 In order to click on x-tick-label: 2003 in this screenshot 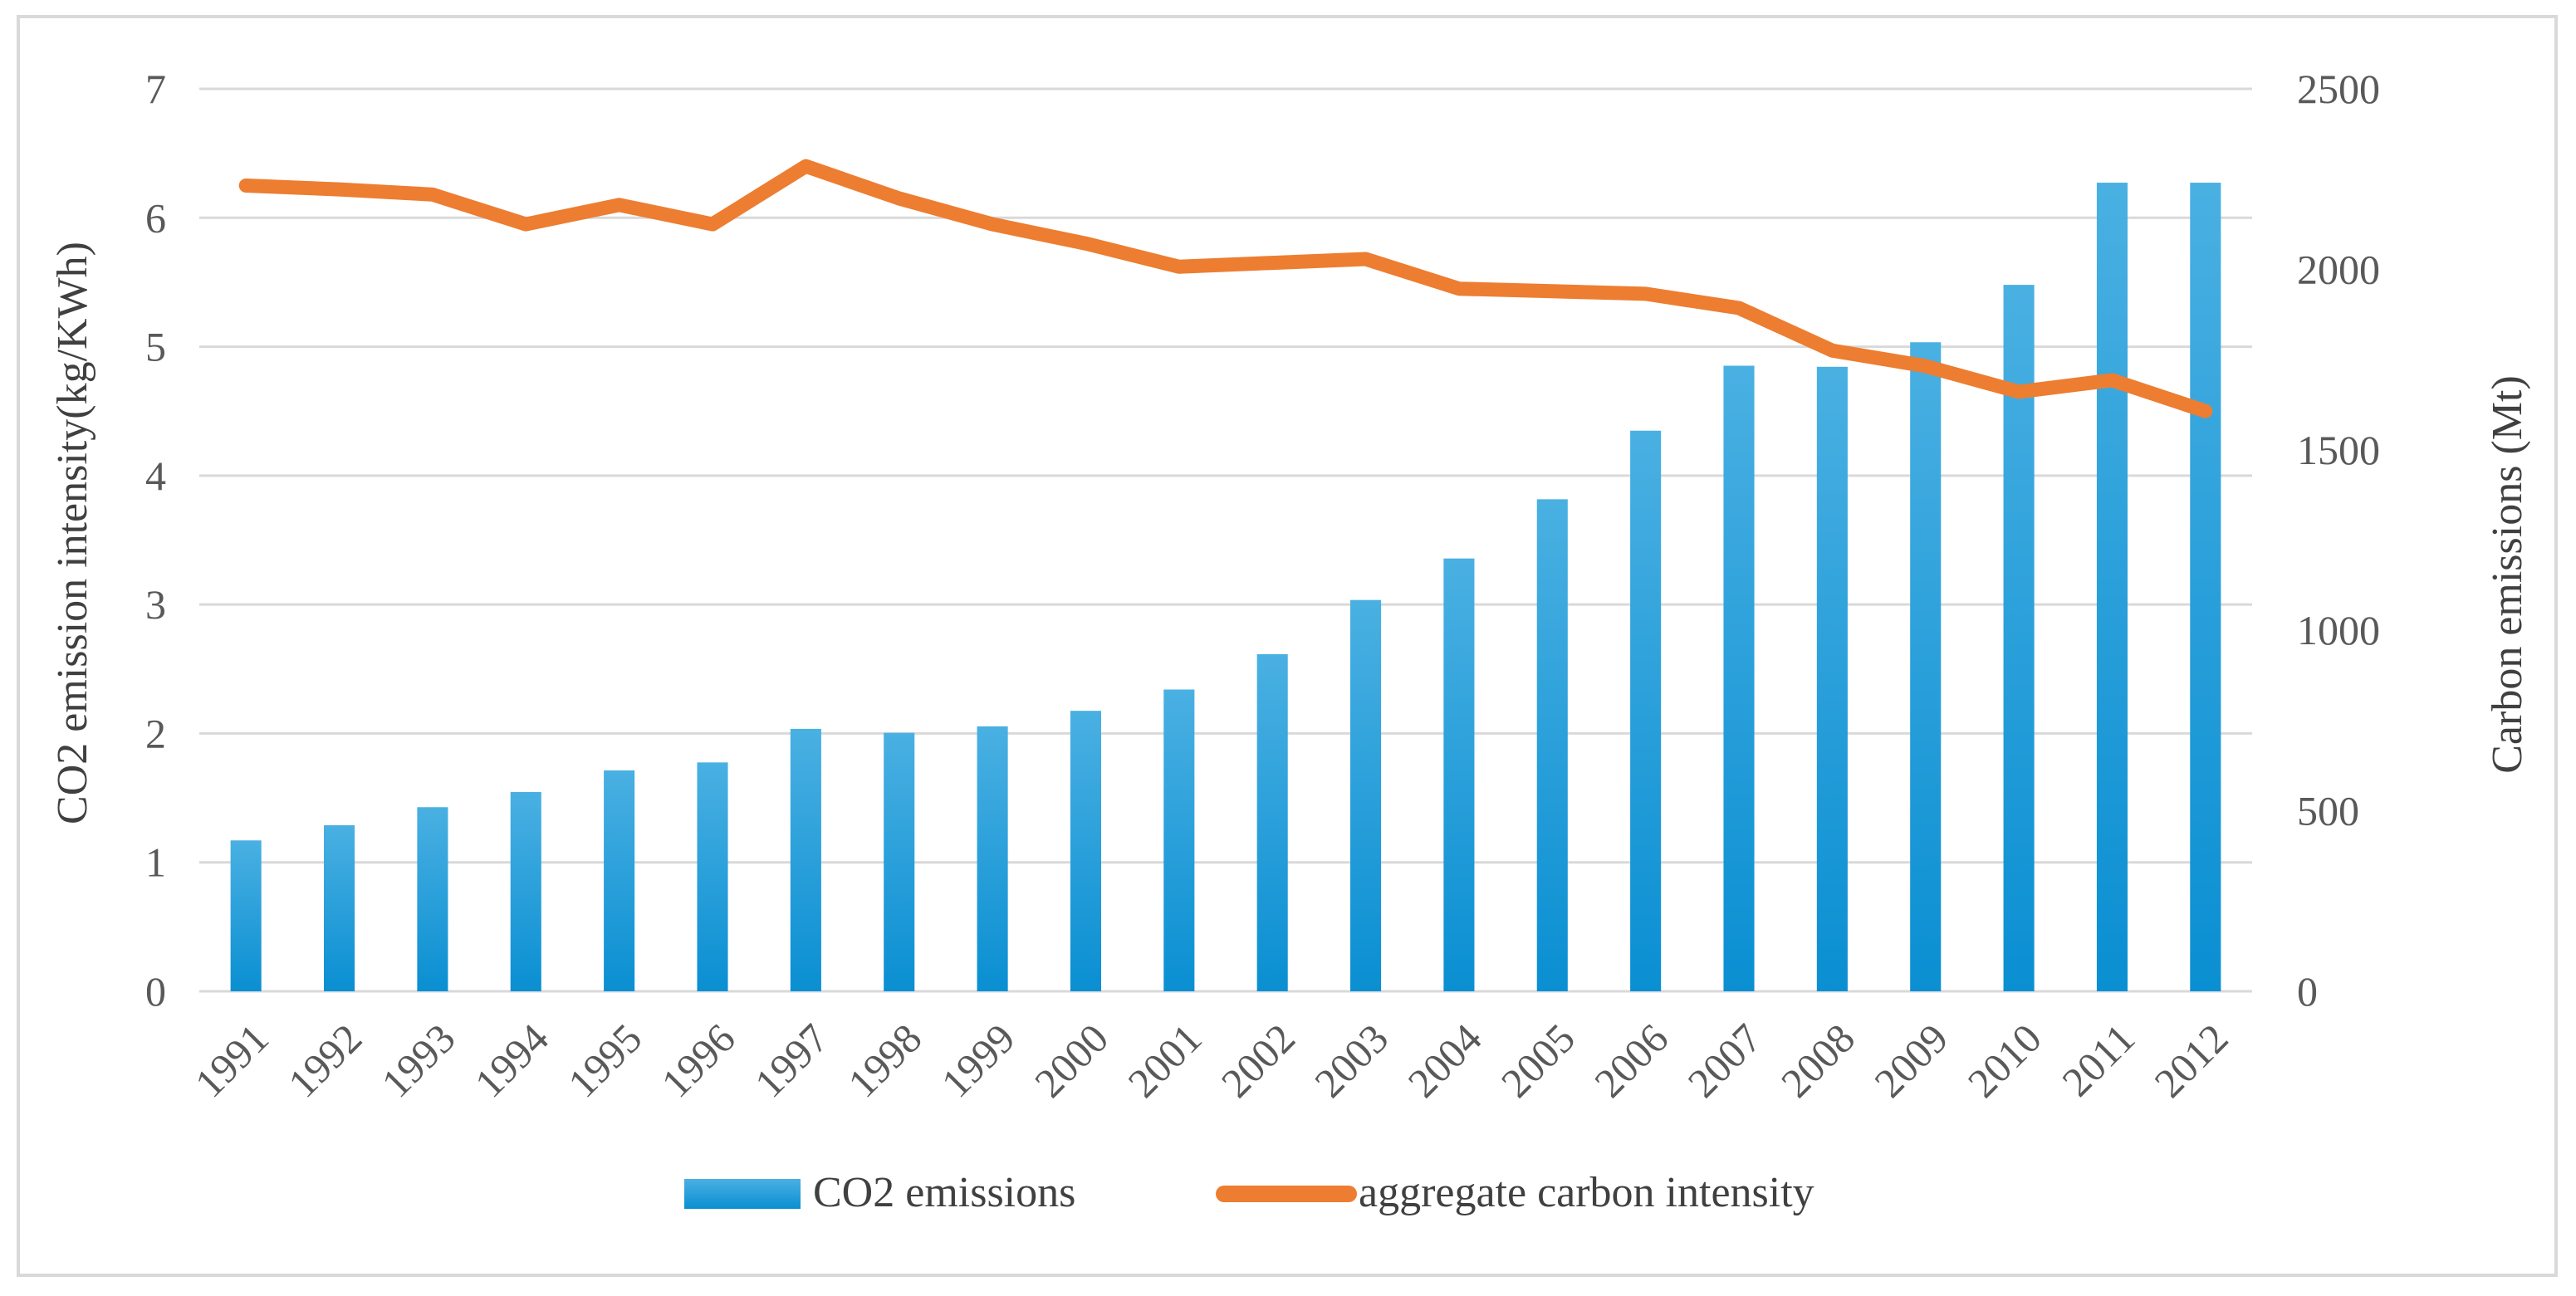, I will do `click(1351, 1060)`.